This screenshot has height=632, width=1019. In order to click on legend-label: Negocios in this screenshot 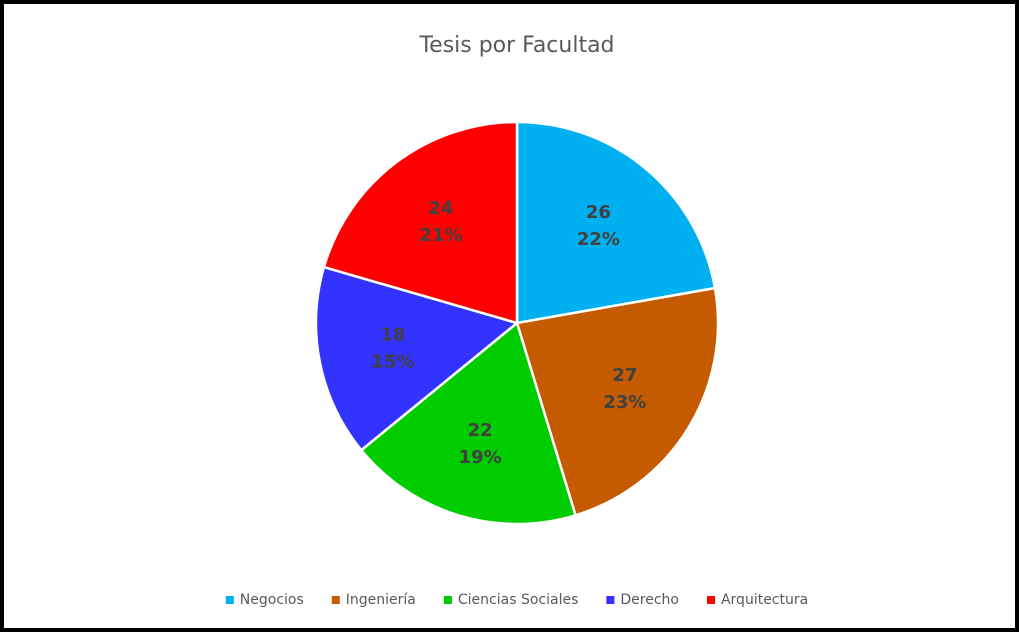, I will do `click(272, 600)`.